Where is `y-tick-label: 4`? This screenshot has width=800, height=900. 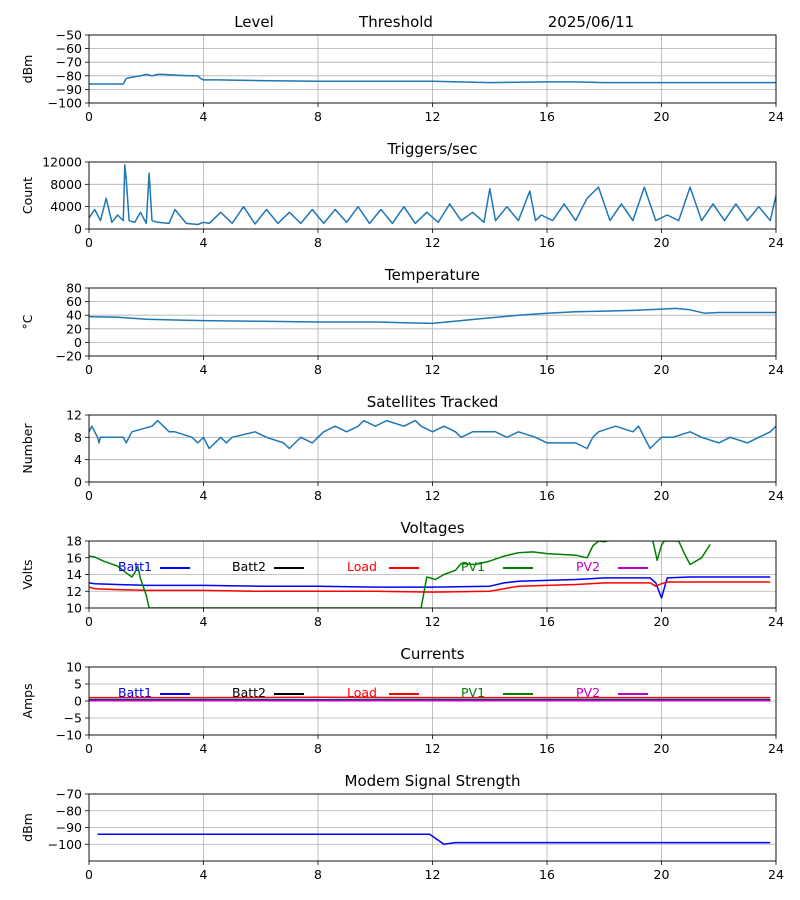 y-tick-label: 4 is located at coordinates (78, 459).